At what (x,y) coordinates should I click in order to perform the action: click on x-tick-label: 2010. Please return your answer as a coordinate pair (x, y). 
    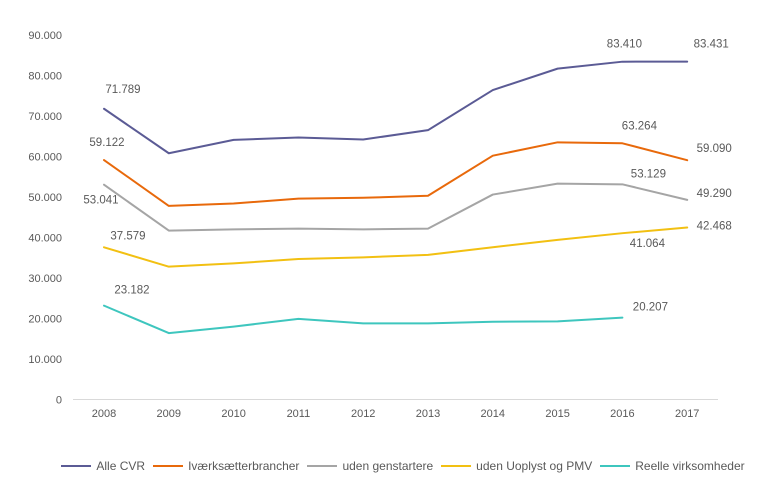
    Looking at the image, I should click on (233, 414).